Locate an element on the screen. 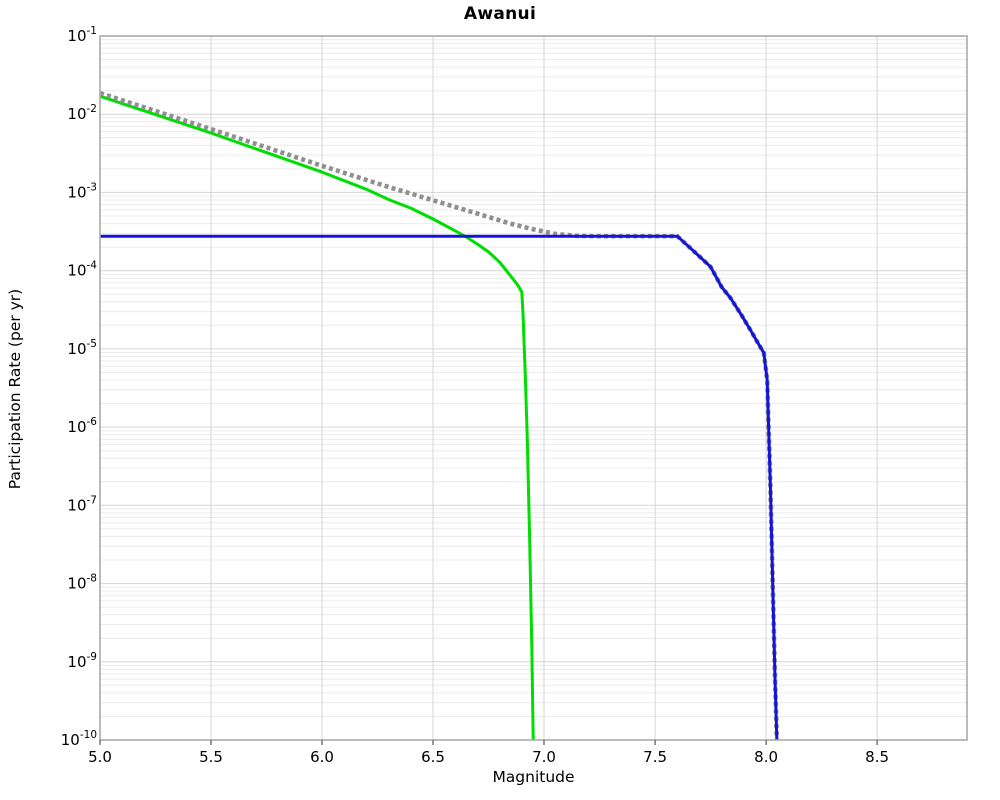  x-tick-label: 7.5 is located at coordinates (655, 757).